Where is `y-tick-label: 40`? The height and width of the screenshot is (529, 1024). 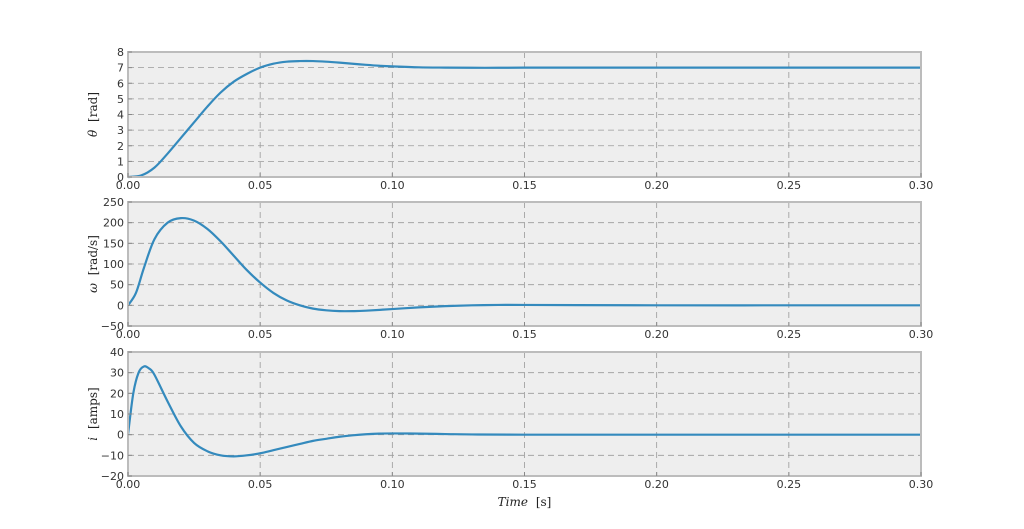 y-tick-label: 40 is located at coordinates (117, 352).